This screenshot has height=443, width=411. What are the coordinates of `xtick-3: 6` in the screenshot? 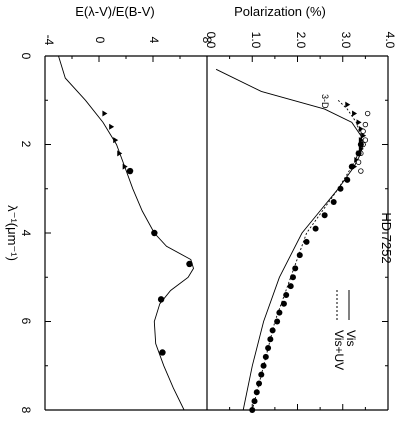 It's located at (26, 321).